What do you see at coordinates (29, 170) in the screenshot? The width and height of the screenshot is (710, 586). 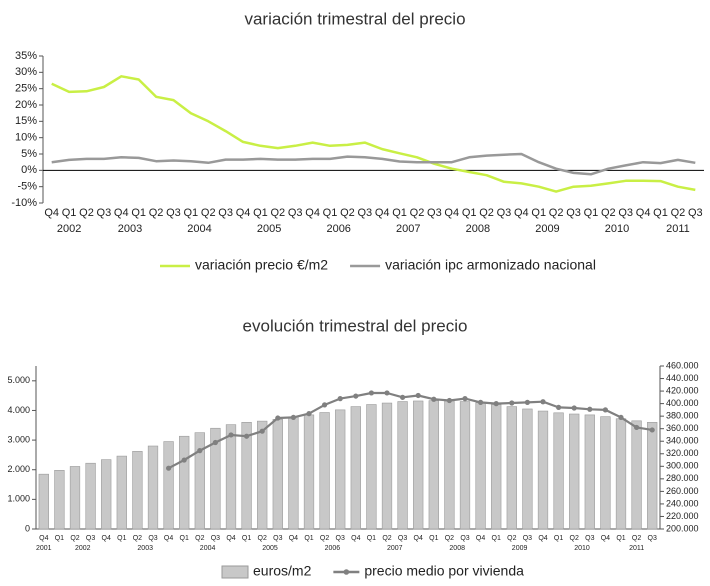 I see `y-tick-label: 0%` at bounding box center [29, 170].